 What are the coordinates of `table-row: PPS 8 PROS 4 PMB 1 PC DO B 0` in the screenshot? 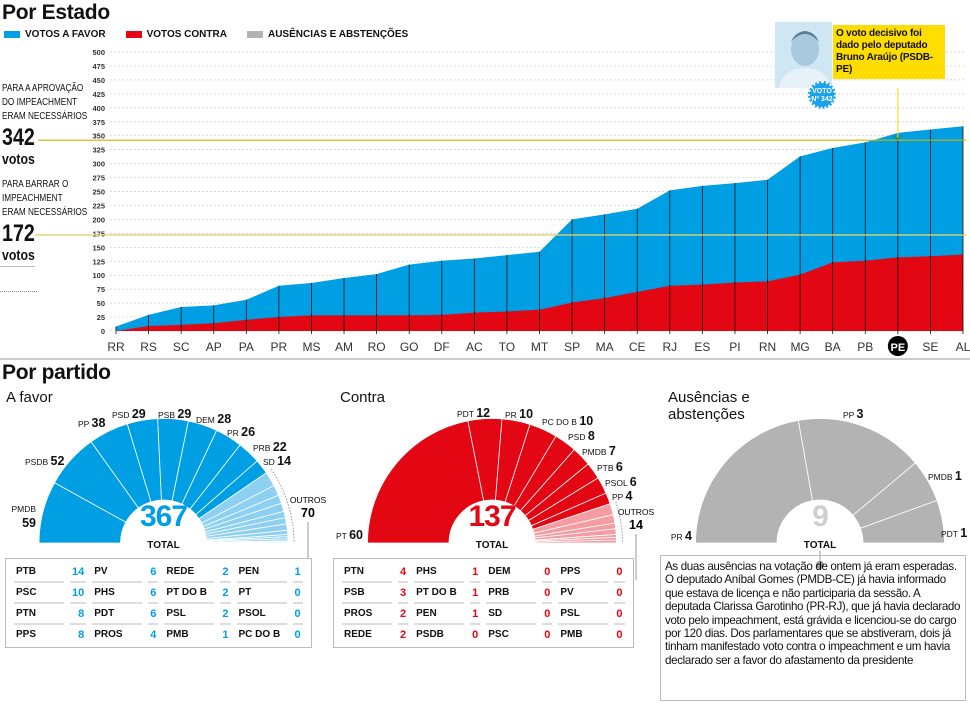 It's located at (158, 634).